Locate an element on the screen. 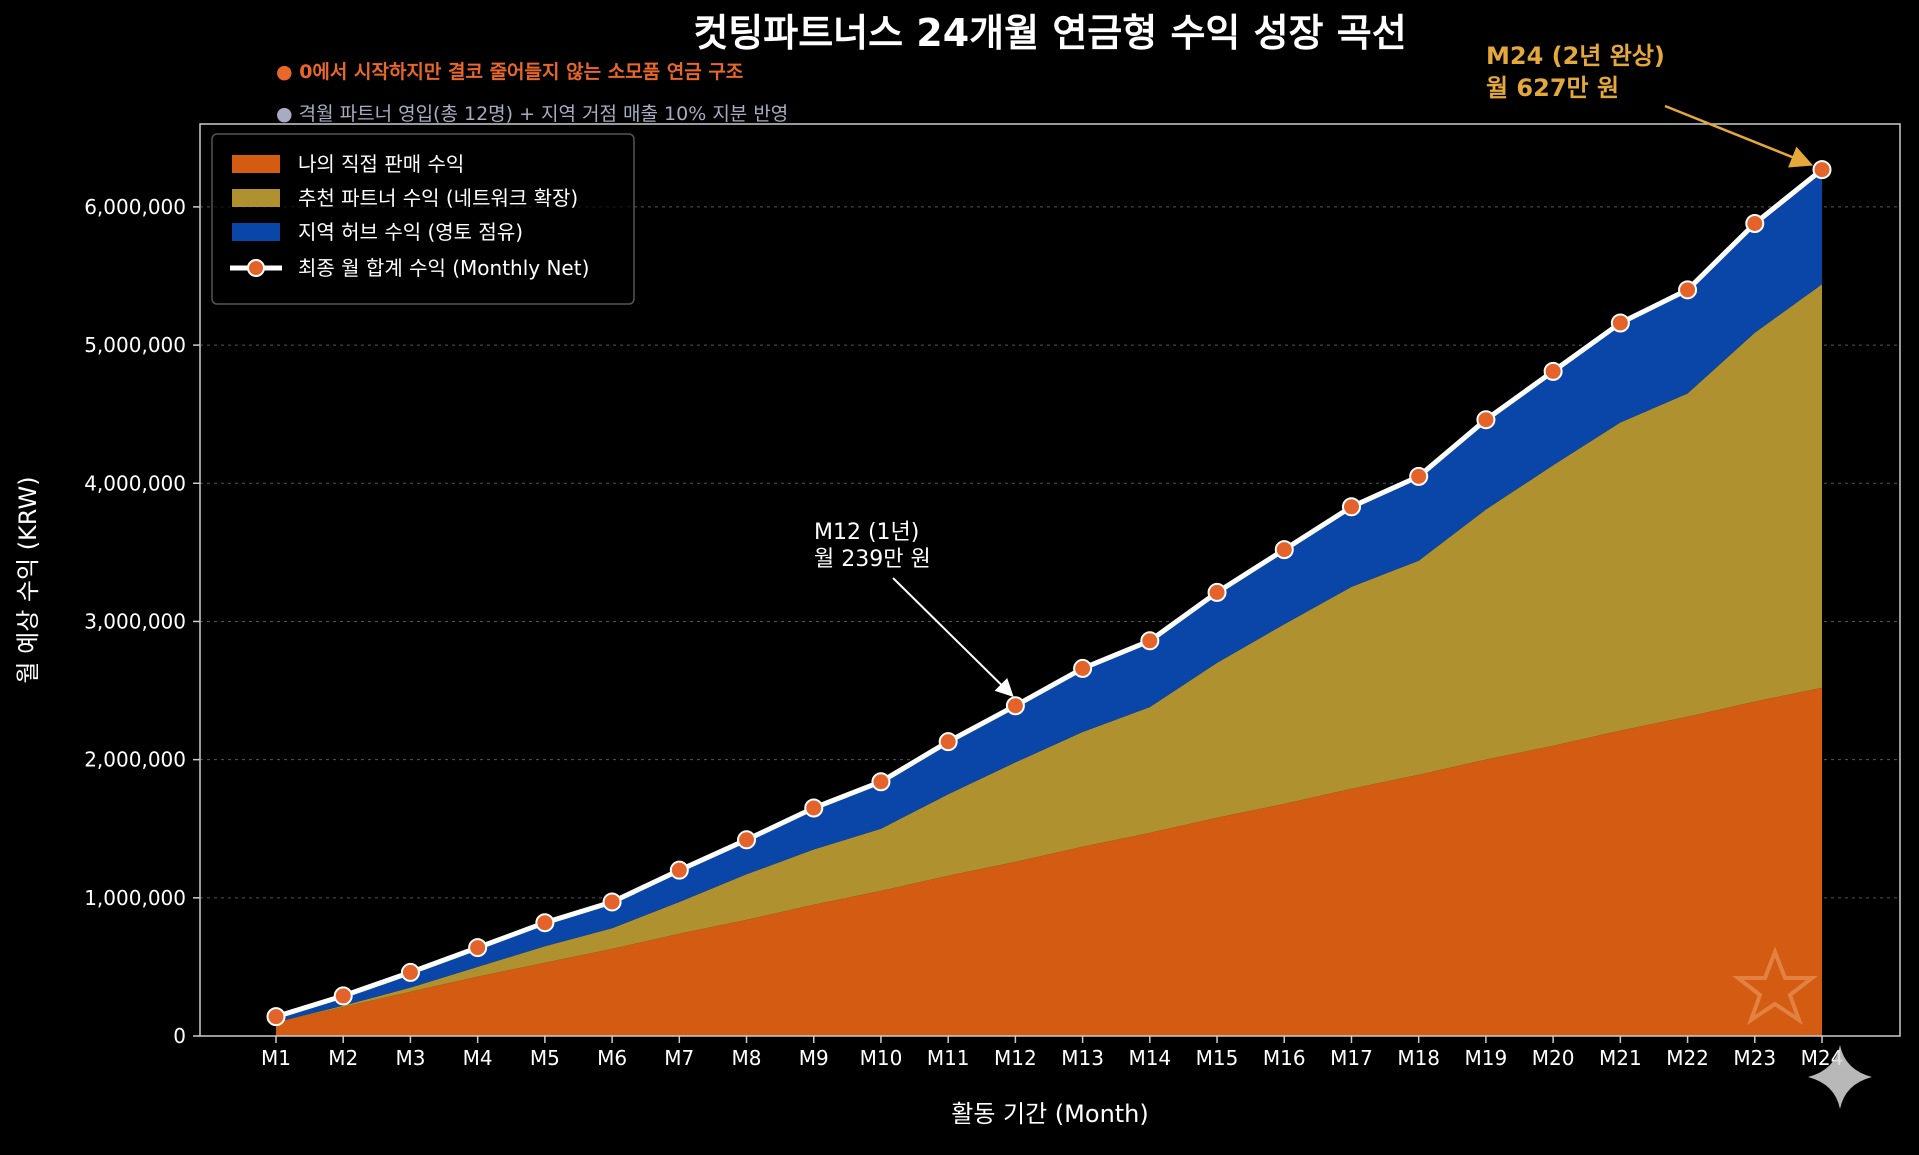  x-tick-label: M16 is located at coordinates (1284, 1058).